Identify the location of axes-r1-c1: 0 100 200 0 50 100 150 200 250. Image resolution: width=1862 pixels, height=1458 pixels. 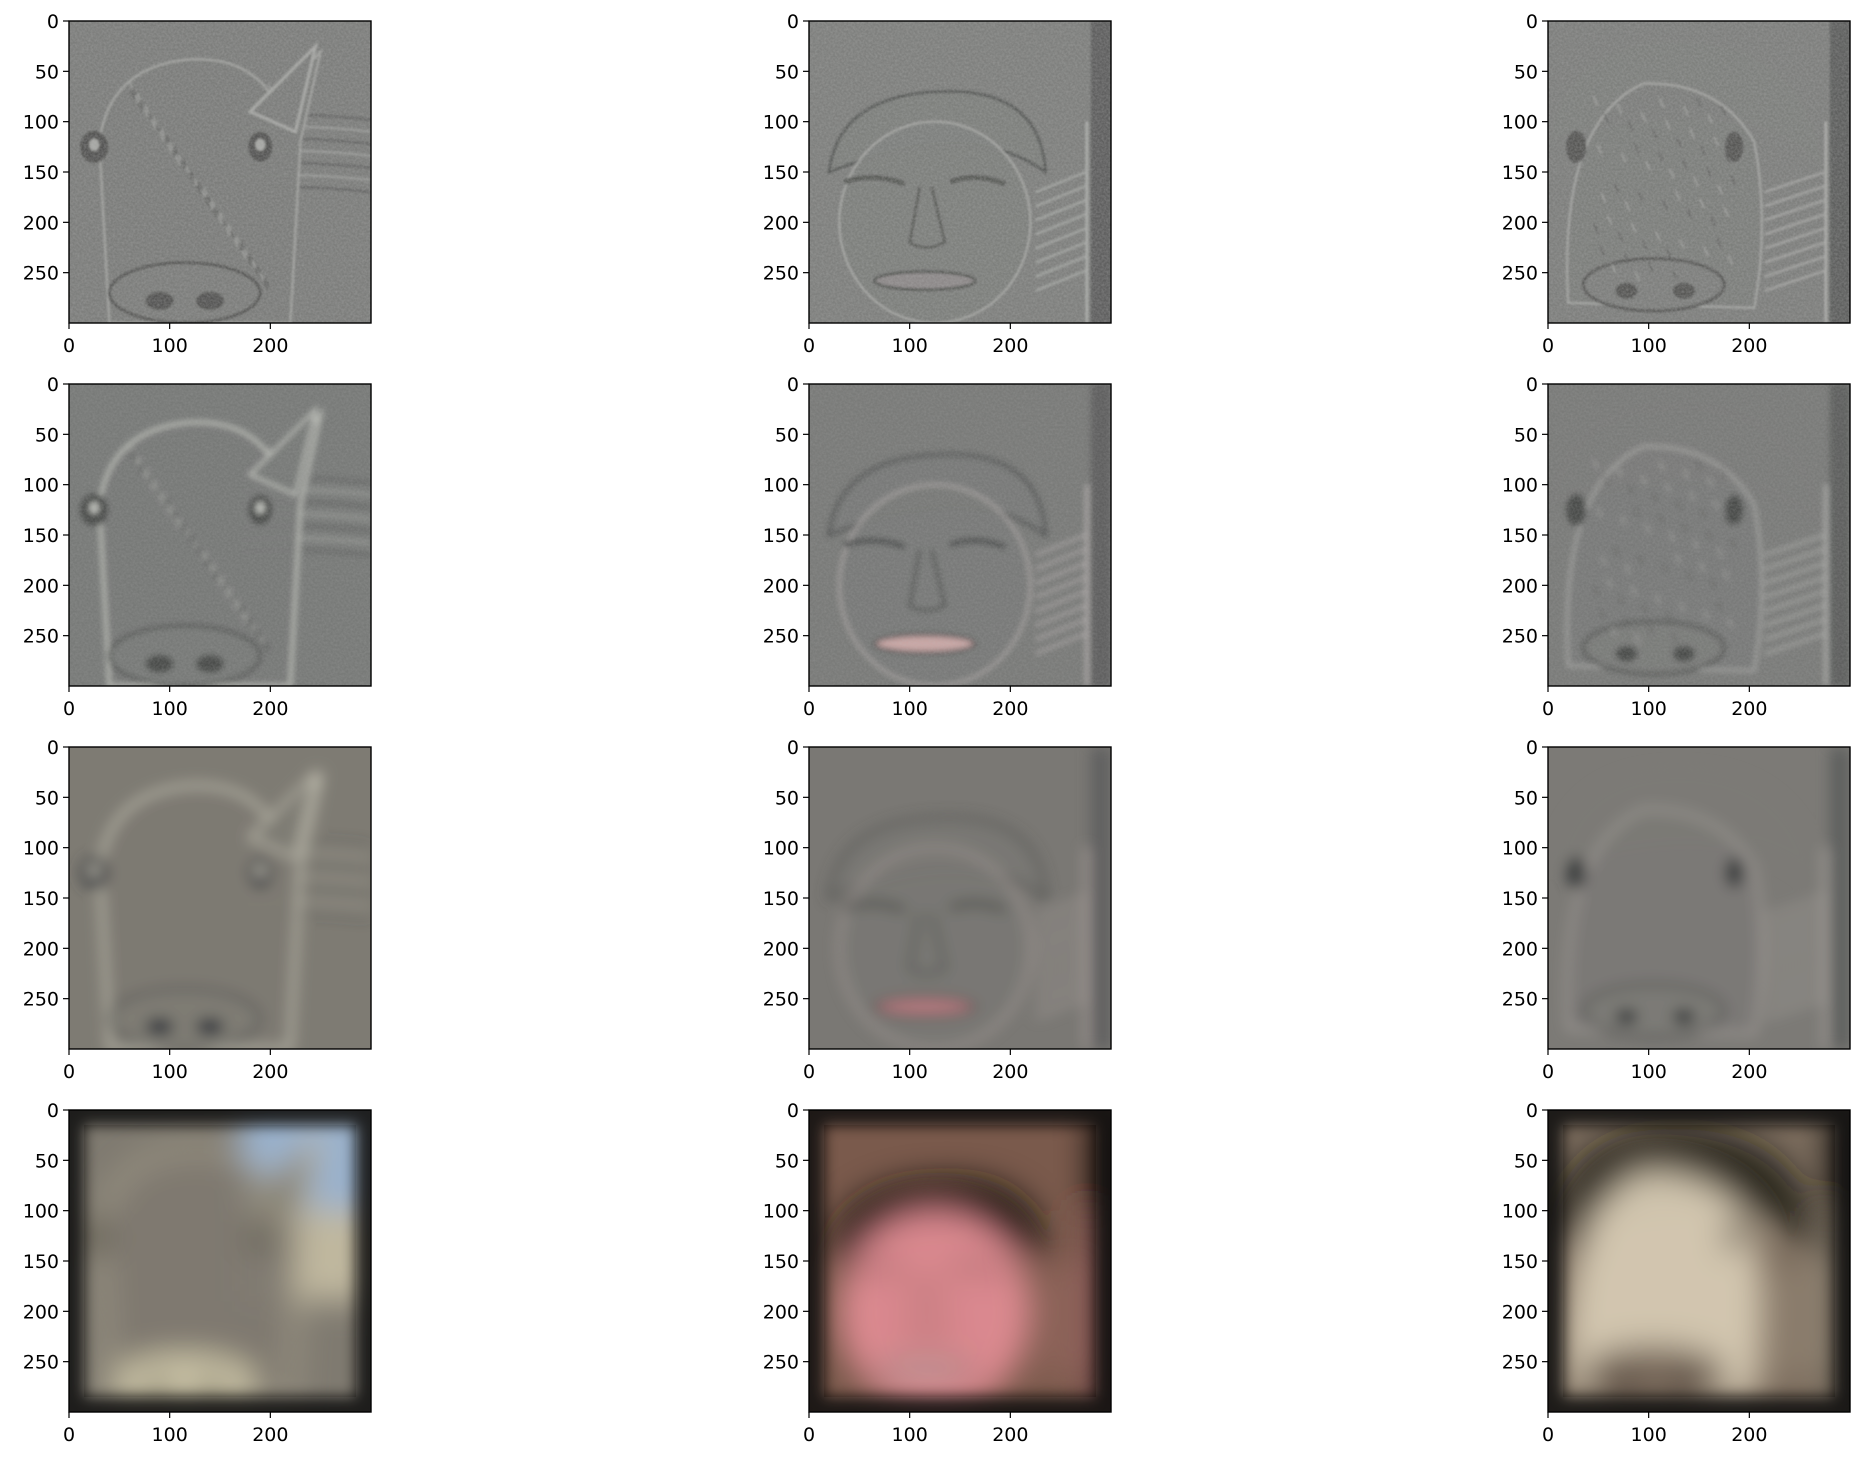
(937, 547).